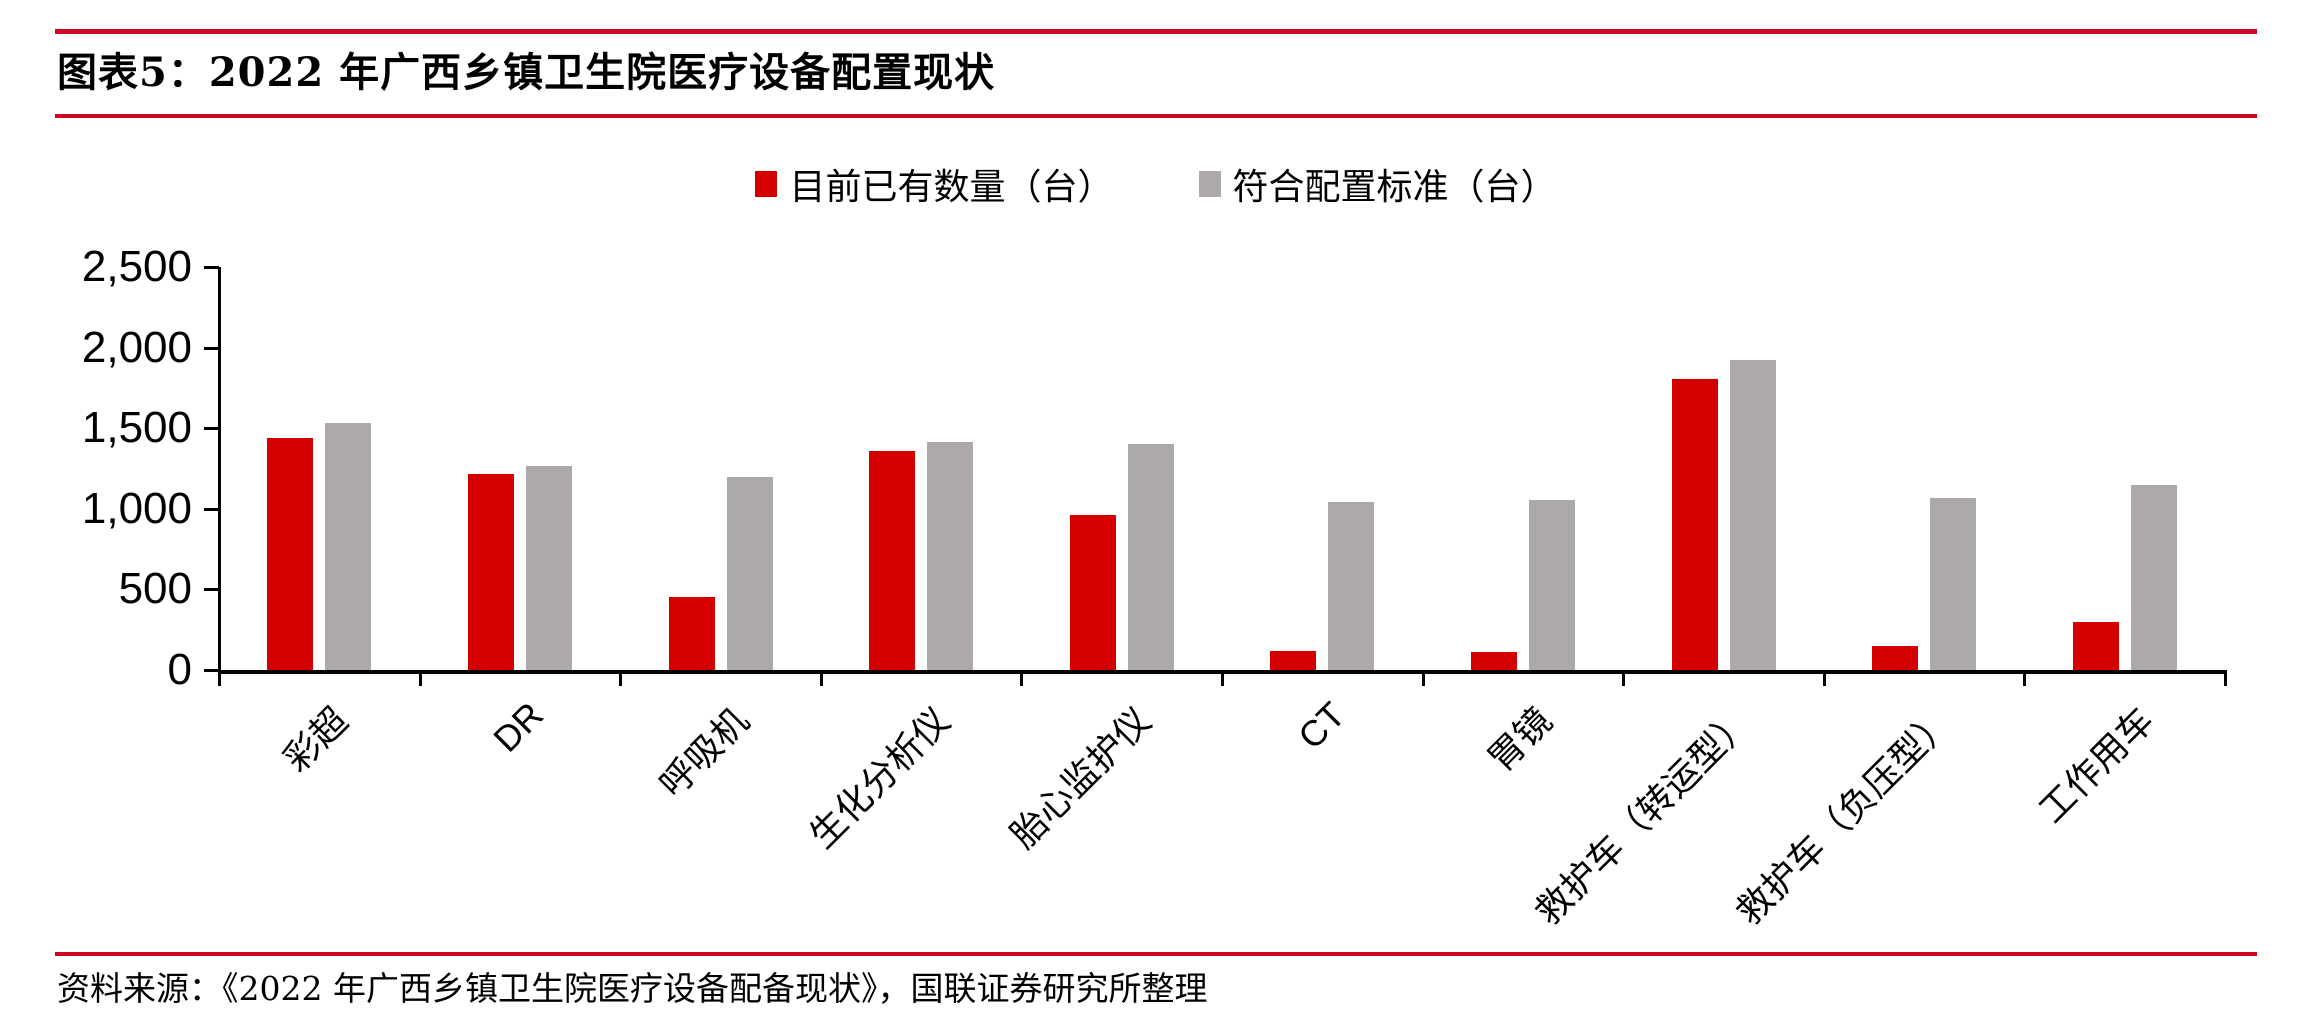 The image size is (2312, 1016). What do you see at coordinates (136, 266) in the screenshot?
I see `y-tick-label: 2,500` at bounding box center [136, 266].